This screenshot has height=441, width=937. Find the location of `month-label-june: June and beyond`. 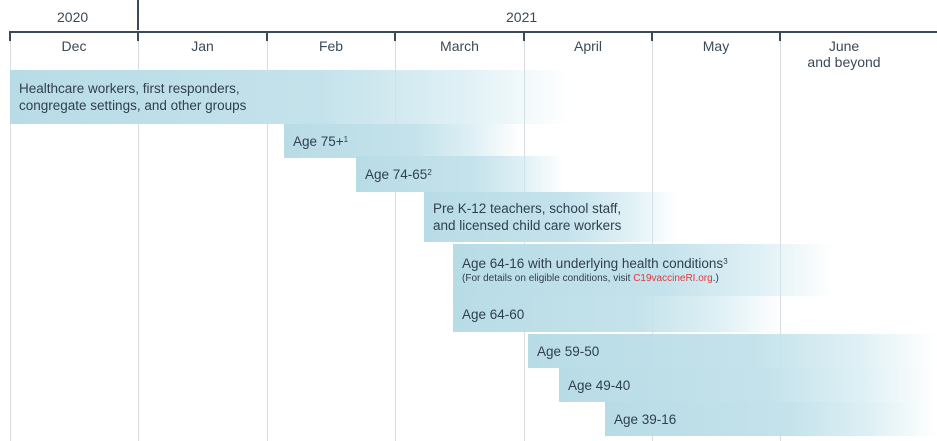

month-label-june: June and beyond is located at coordinates (844, 54).